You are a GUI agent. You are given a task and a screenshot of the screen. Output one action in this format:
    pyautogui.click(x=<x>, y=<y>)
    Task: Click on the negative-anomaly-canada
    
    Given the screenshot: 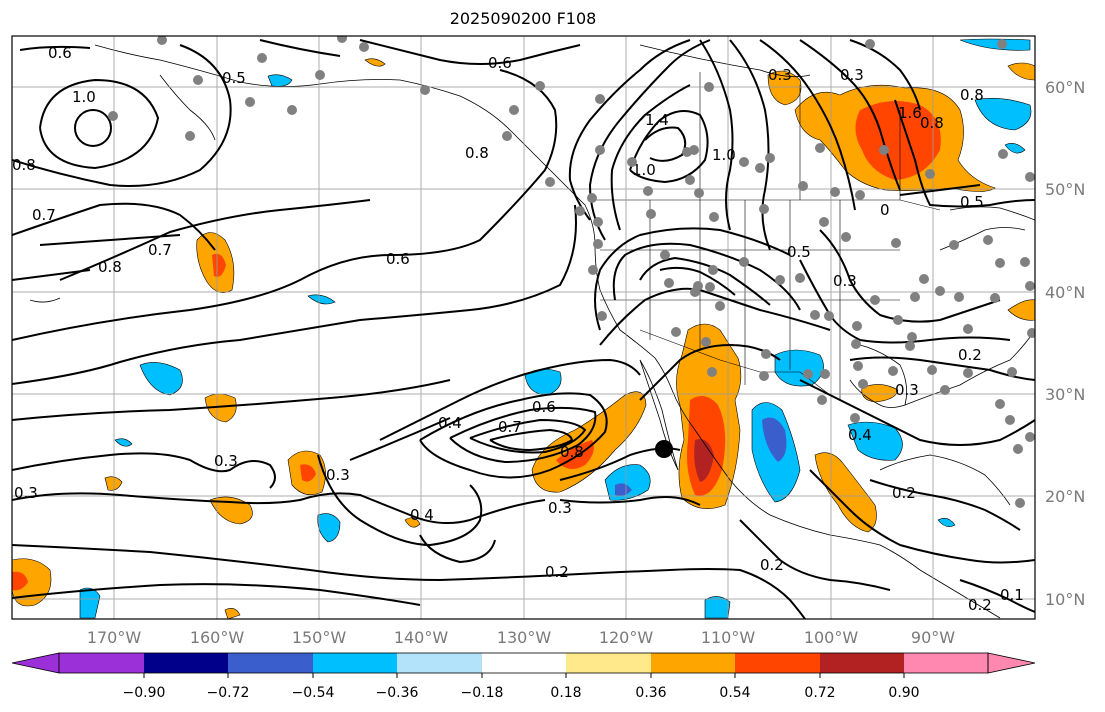 What is the action you would take?
    pyautogui.click(x=1003, y=114)
    